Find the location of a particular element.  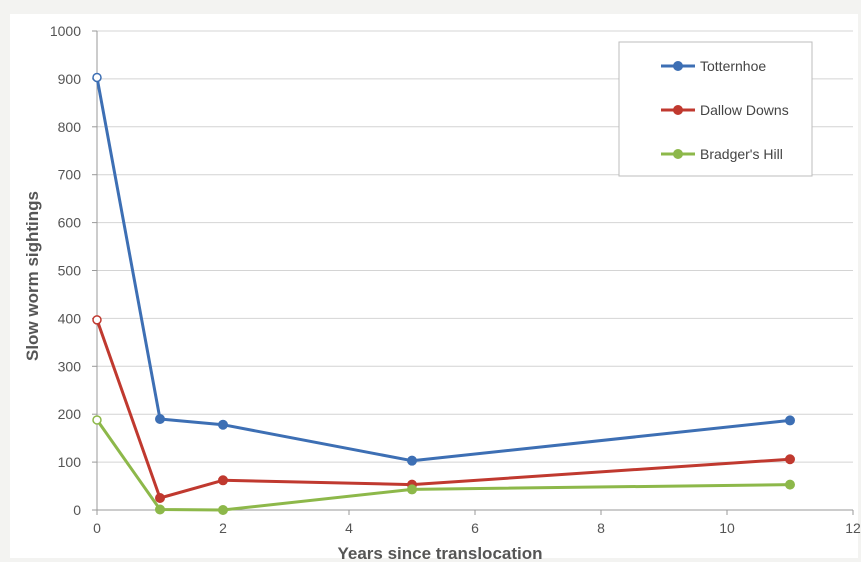

x-tick-label: 8 is located at coordinates (601, 528).